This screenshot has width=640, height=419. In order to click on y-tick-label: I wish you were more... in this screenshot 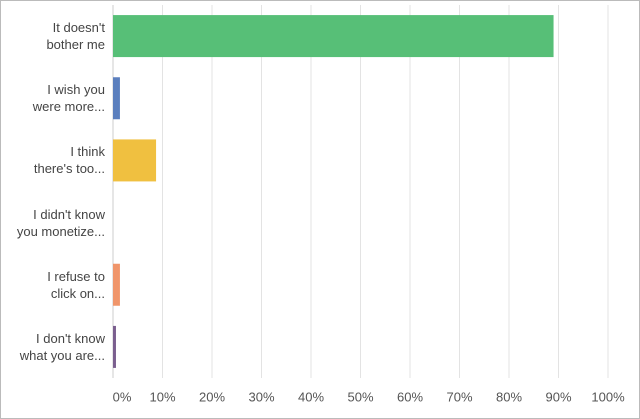, I will do `click(68, 98)`.